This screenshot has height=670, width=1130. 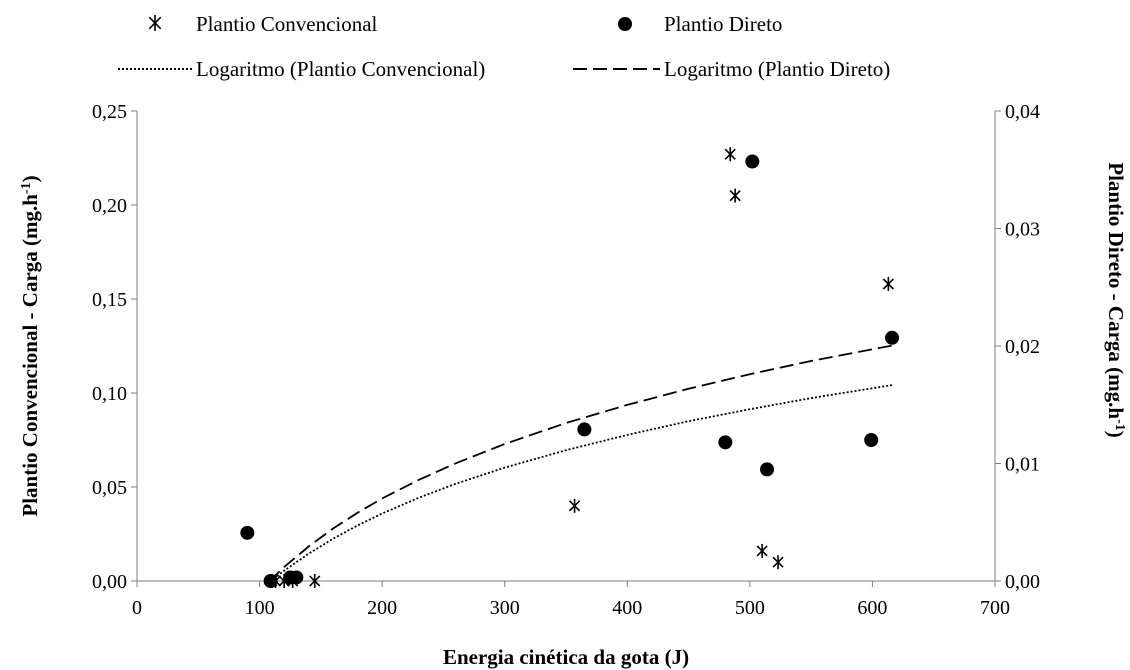 I want to click on asterisk-icon, so click(x=155, y=23).